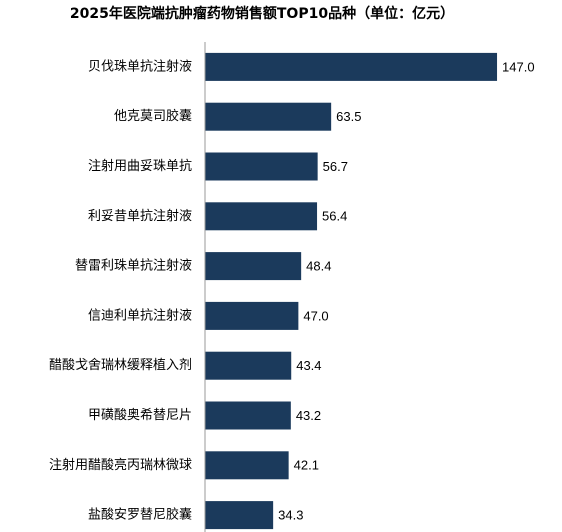 The width and height of the screenshot is (562, 532). What do you see at coordinates (308, 365) in the screenshot?
I see `value-label: 43.4` at bounding box center [308, 365].